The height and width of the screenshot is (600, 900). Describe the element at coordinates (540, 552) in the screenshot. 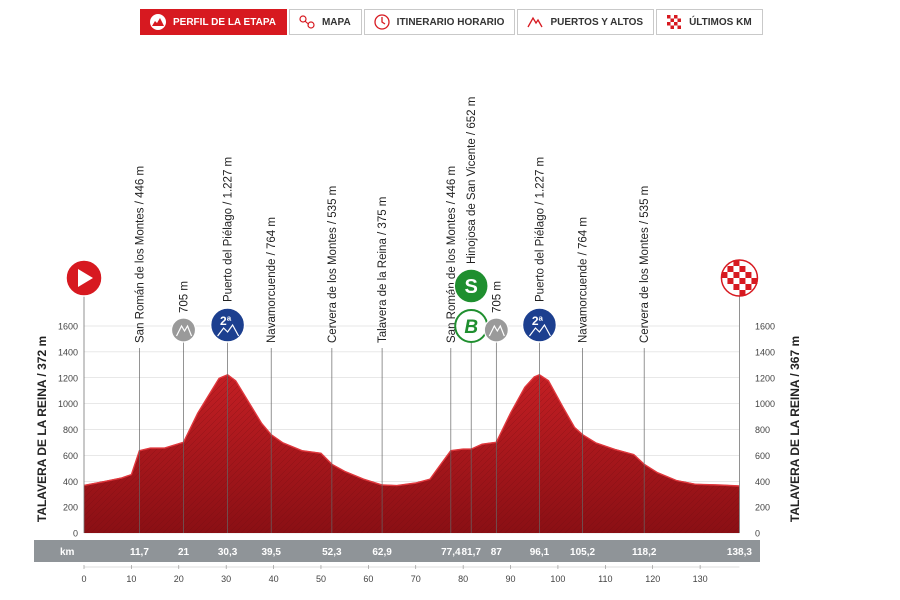

I see `km-bar-value: 96,1` at that location.